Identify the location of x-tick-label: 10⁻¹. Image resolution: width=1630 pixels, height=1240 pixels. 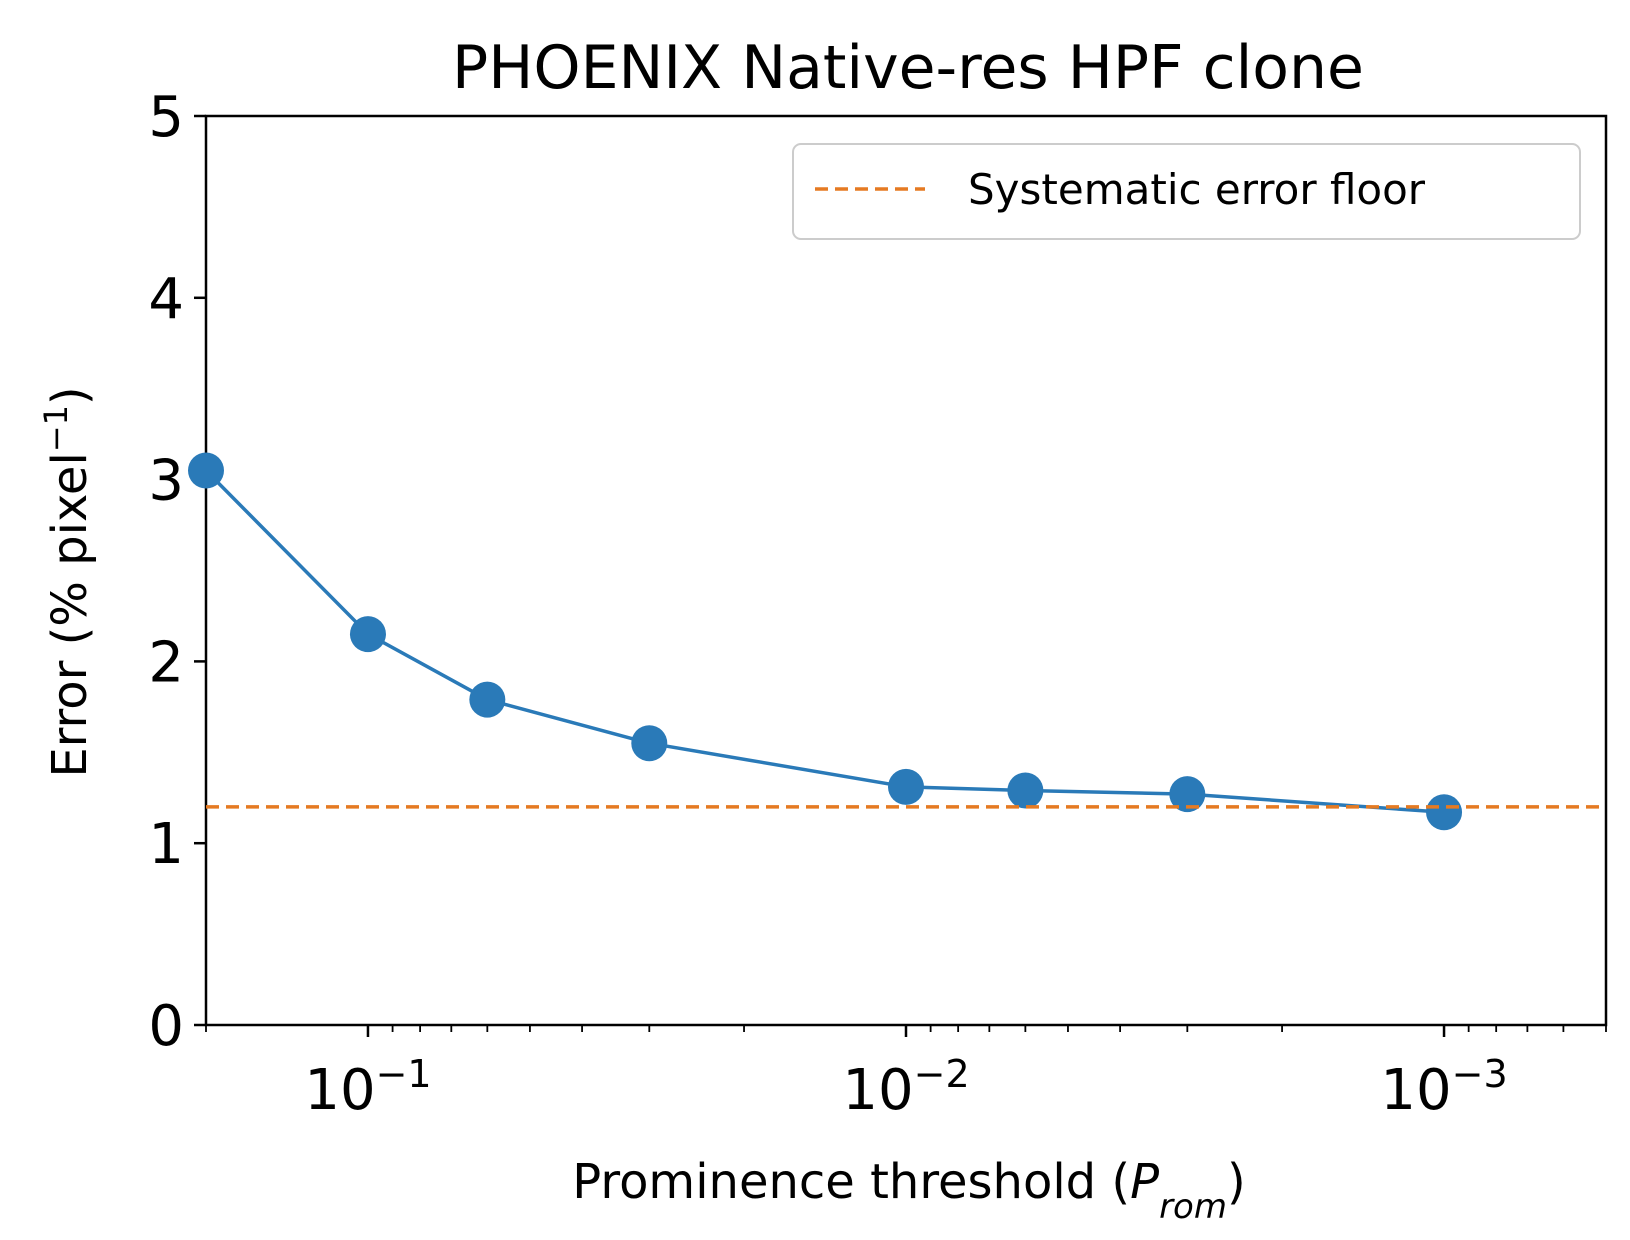
(367, 1087).